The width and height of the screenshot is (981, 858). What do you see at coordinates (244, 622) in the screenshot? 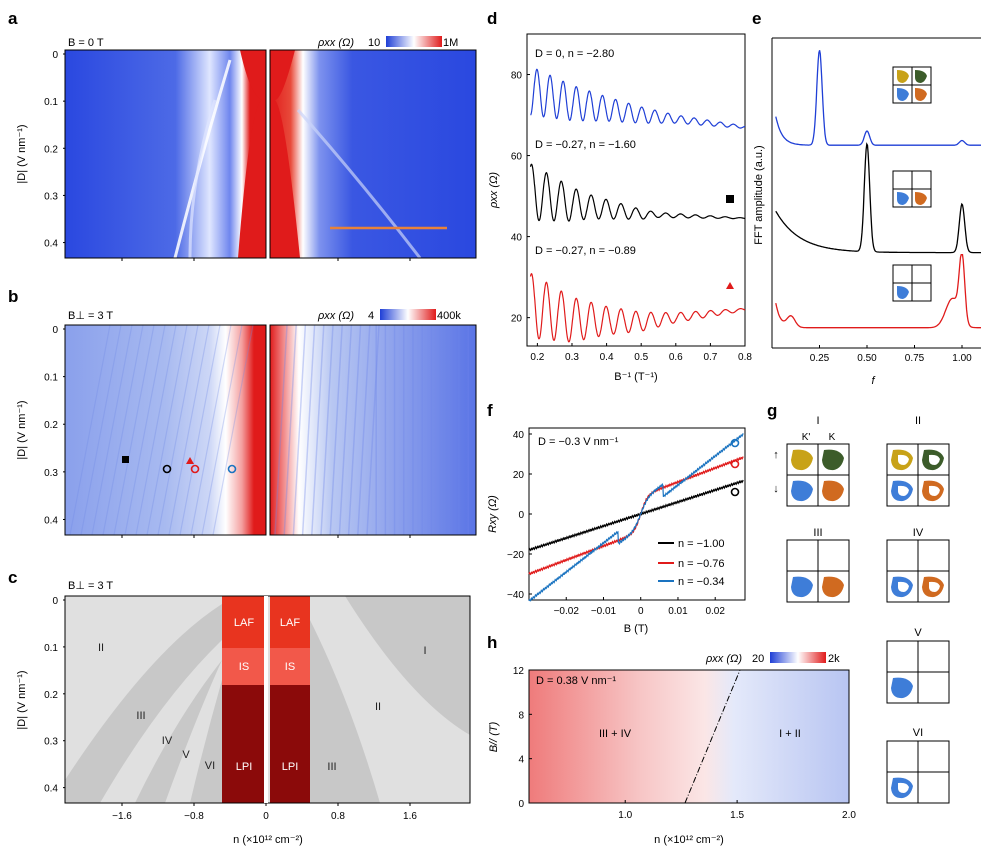
I see `region-c-laf-left` at bounding box center [244, 622].